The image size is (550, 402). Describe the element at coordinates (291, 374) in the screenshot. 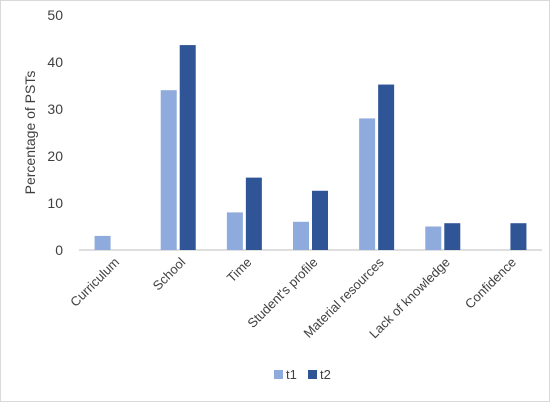

I see `legend-label: t1` at that location.